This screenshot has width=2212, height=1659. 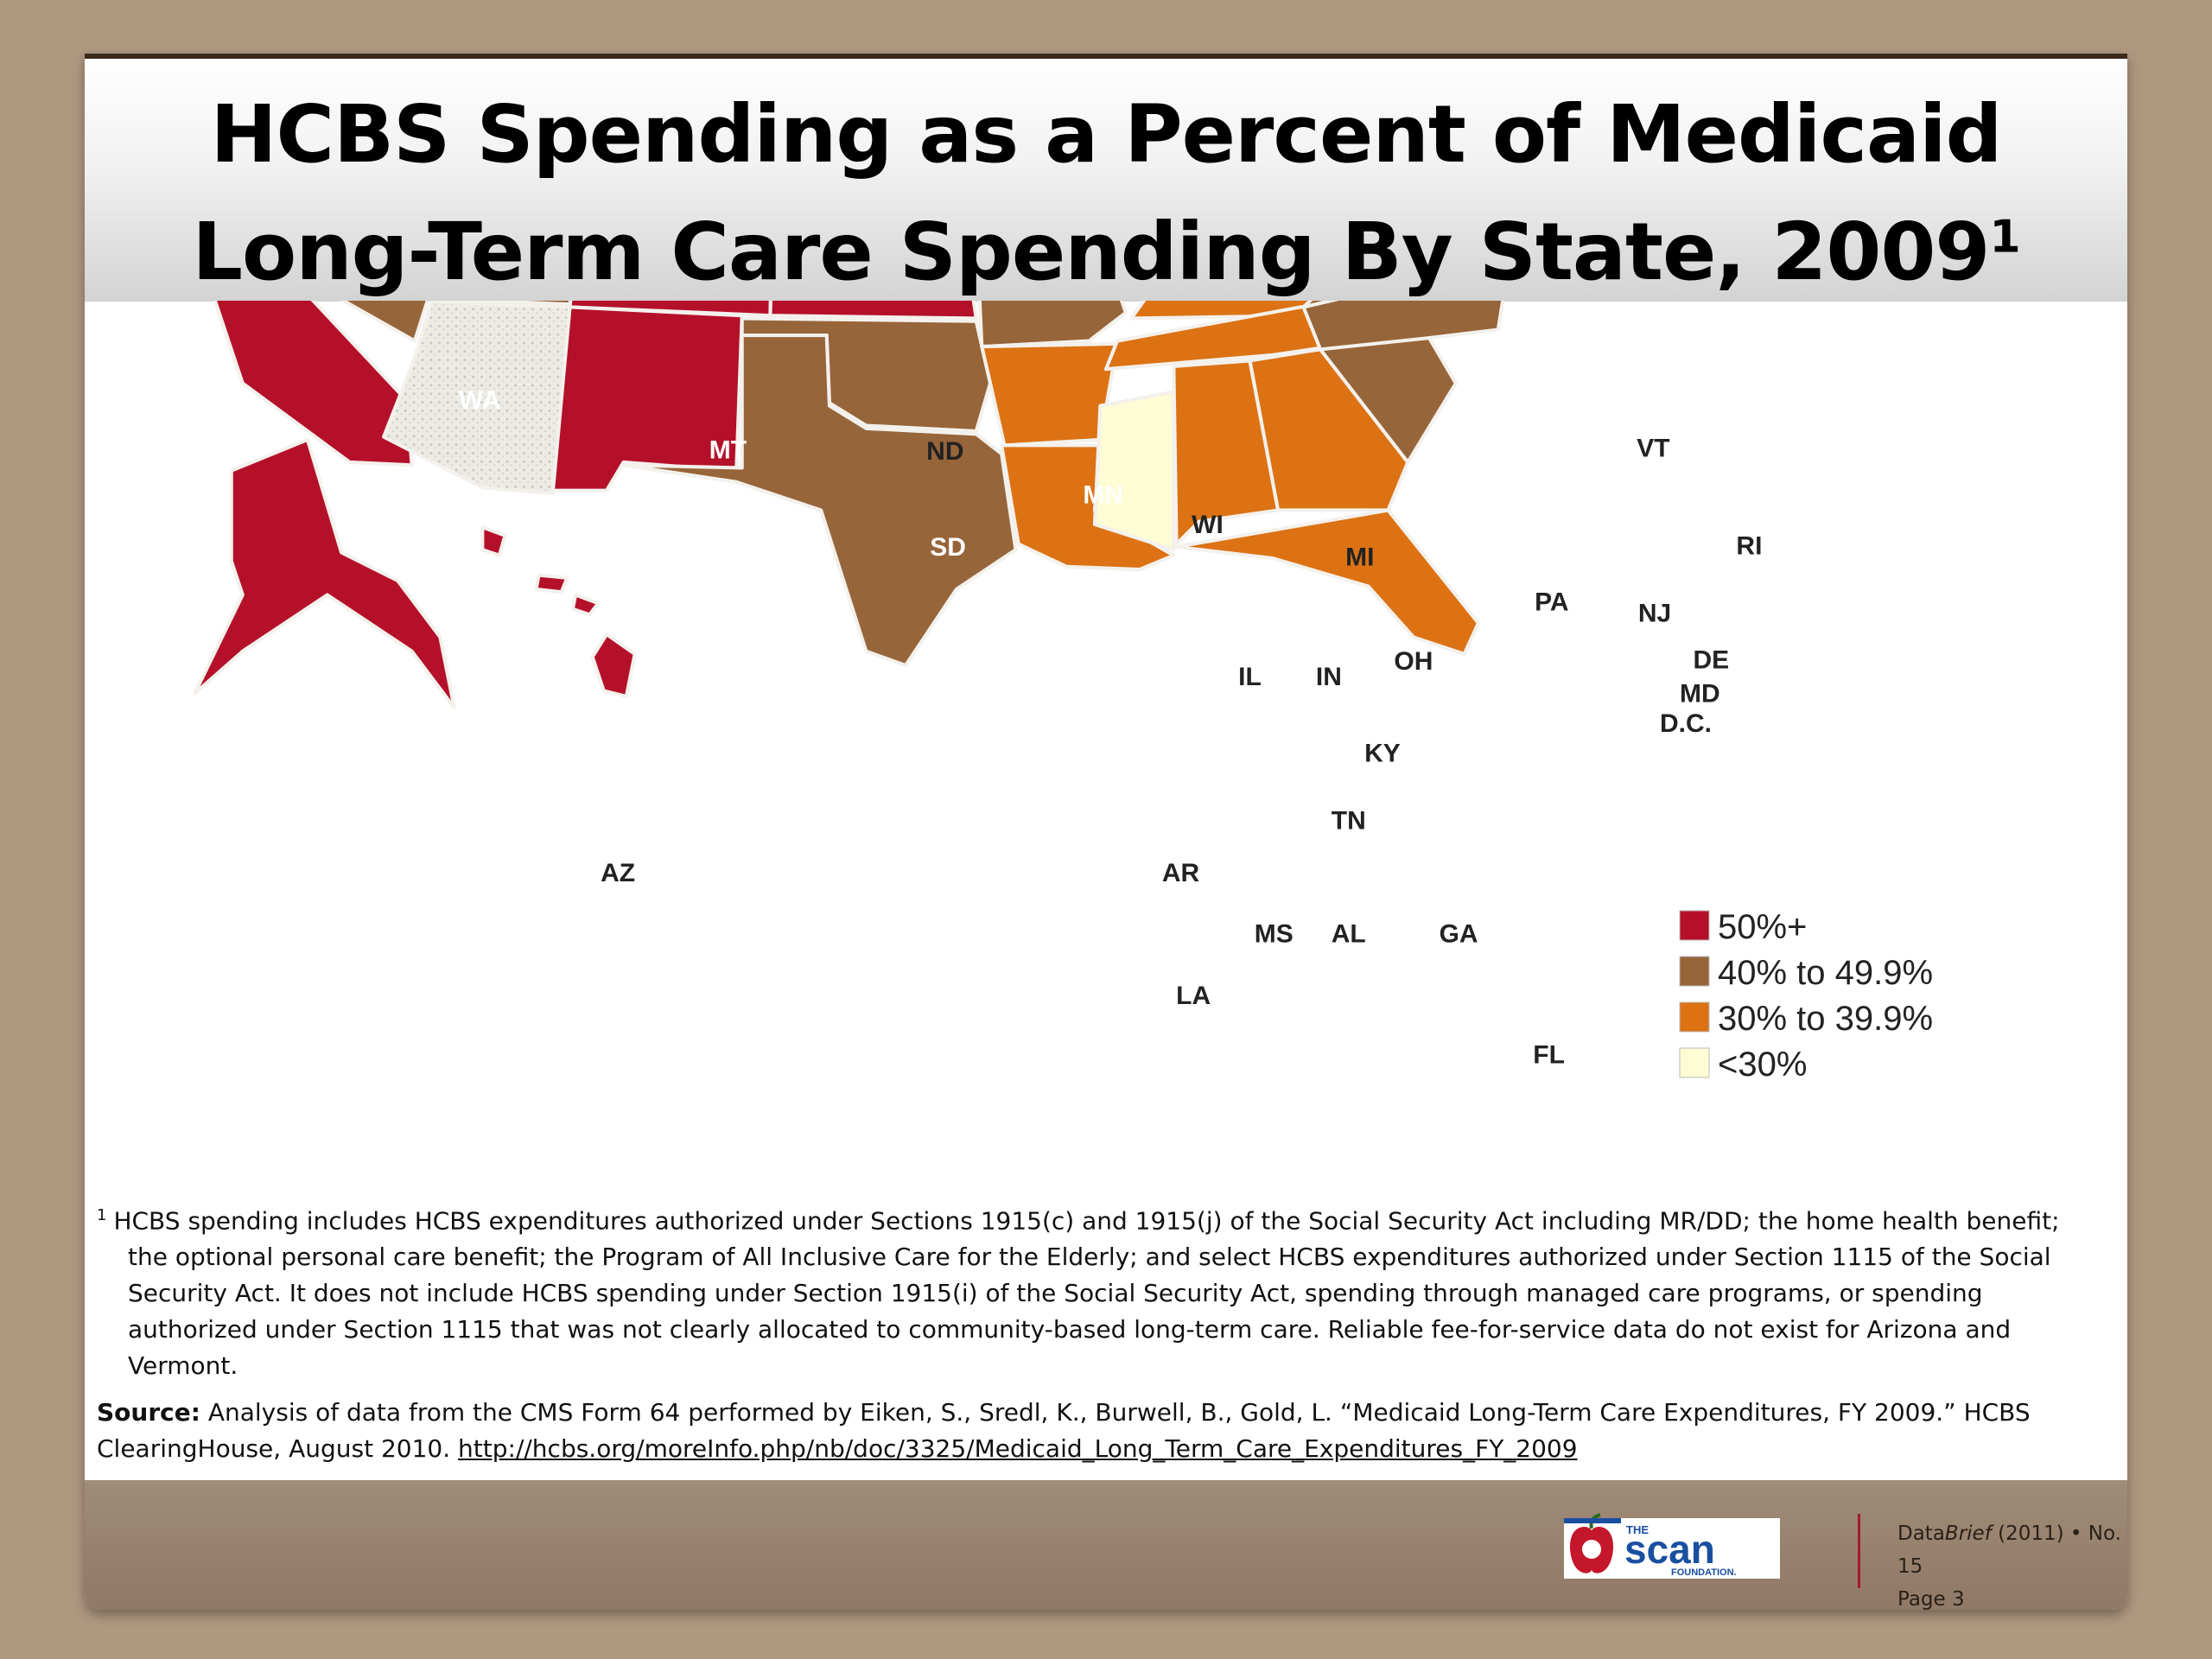 What do you see at coordinates (758, 1125) in the screenshot?
I see `state-label-hi: HI` at bounding box center [758, 1125].